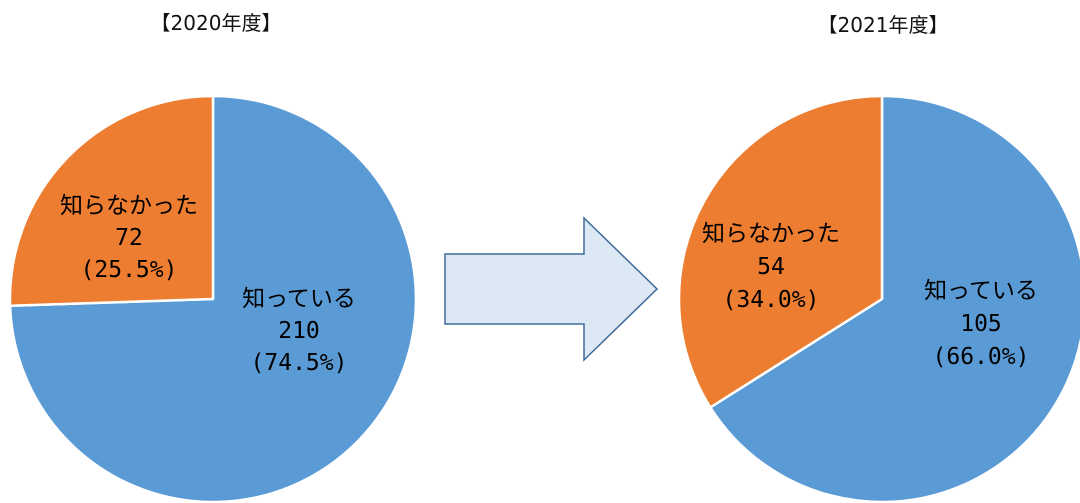 The width and height of the screenshot is (1080, 503). I want to click on slice-label-value: 105, so click(981, 324).